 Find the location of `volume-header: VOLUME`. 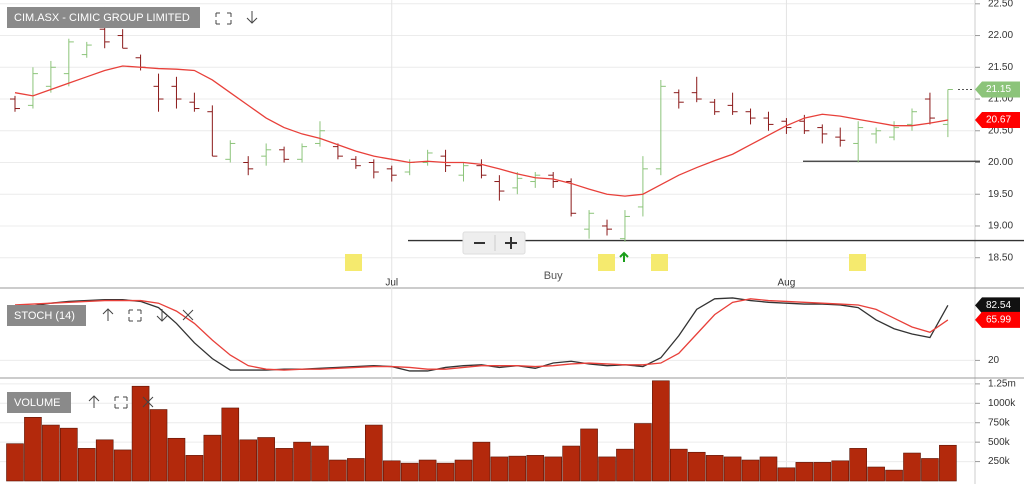

volume-header: VOLUME is located at coordinates (39, 402).